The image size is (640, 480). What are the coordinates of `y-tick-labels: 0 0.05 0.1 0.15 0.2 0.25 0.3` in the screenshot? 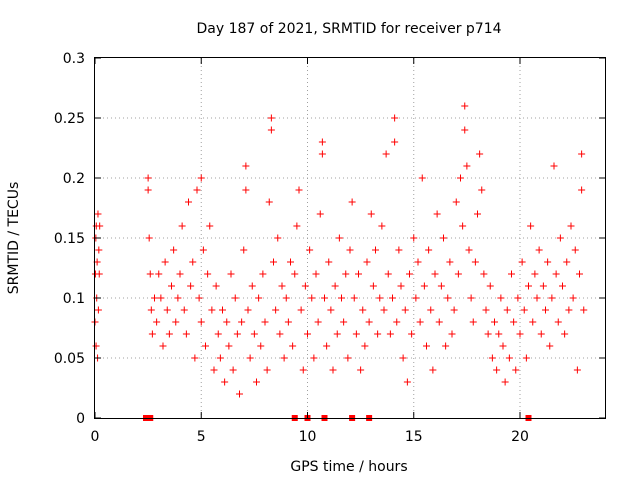 It's located at (69, 239).